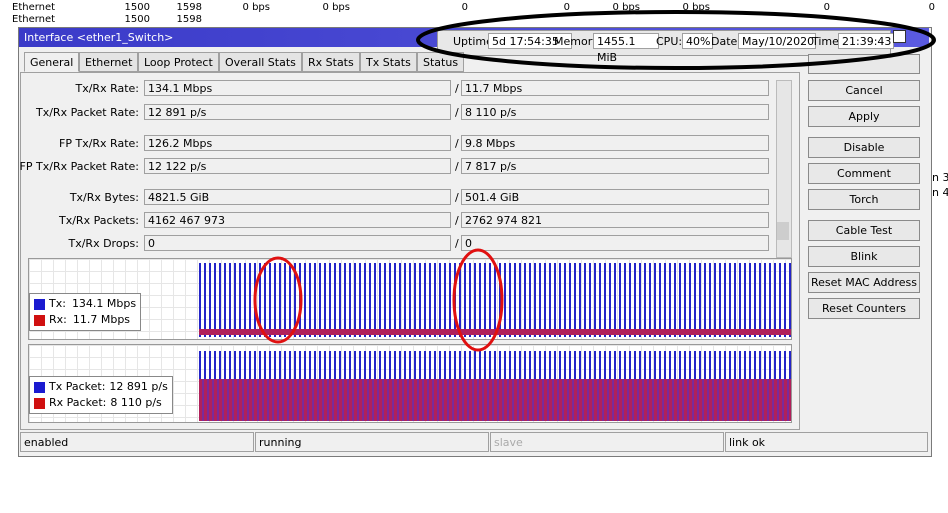 The width and height of the screenshot is (948, 513). Describe the element at coordinates (109, 62) in the screenshot. I see `tab: Ethernet` at that location.